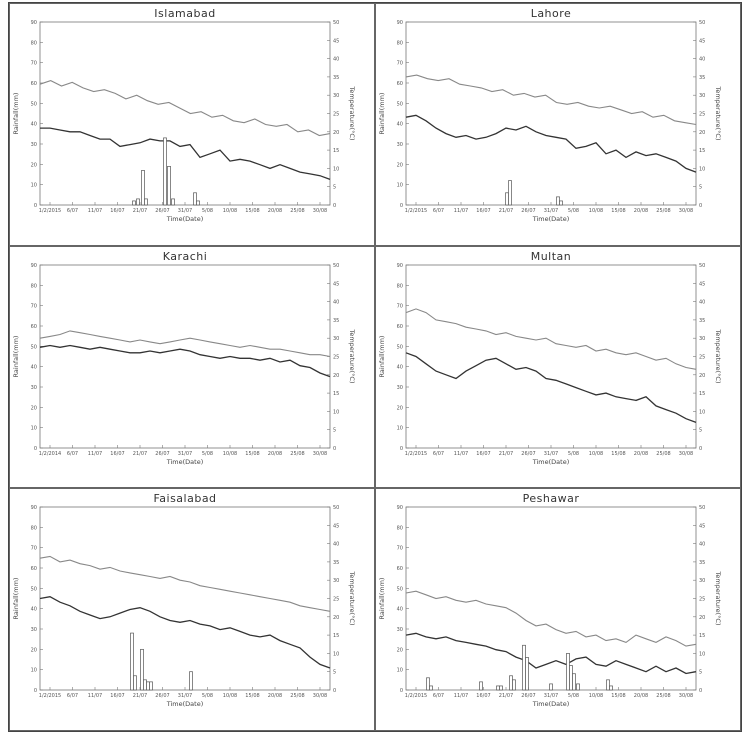 This screenshot has width=750, height=738. I want to click on y2-tick-label: 20, so click(702, 375).